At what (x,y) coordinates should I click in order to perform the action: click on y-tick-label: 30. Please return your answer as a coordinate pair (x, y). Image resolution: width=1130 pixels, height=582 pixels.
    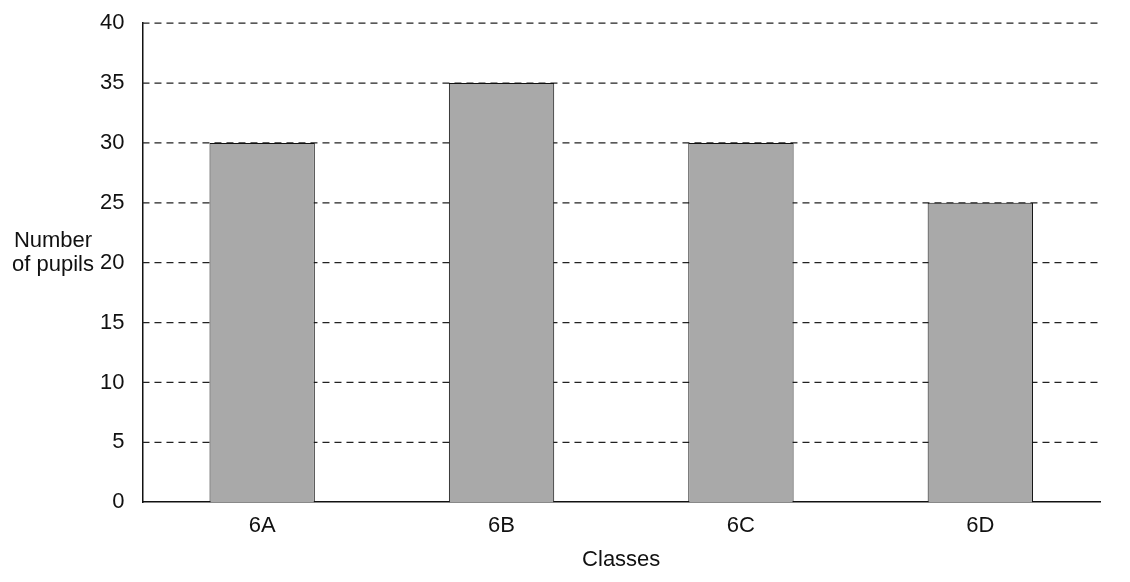
    Looking at the image, I should click on (112, 142).